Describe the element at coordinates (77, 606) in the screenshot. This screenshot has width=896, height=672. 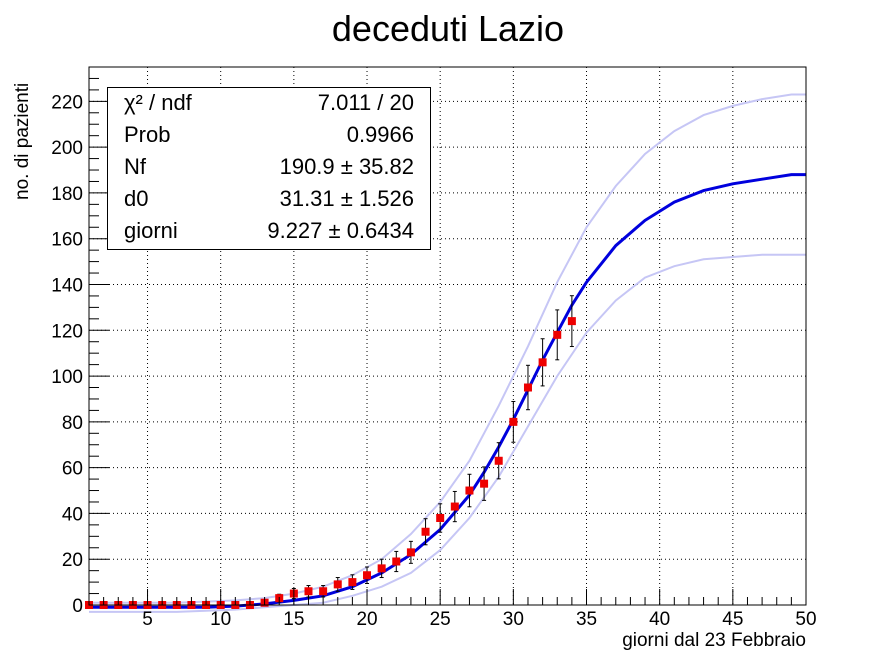
I see `y-tick-label: 0` at that location.